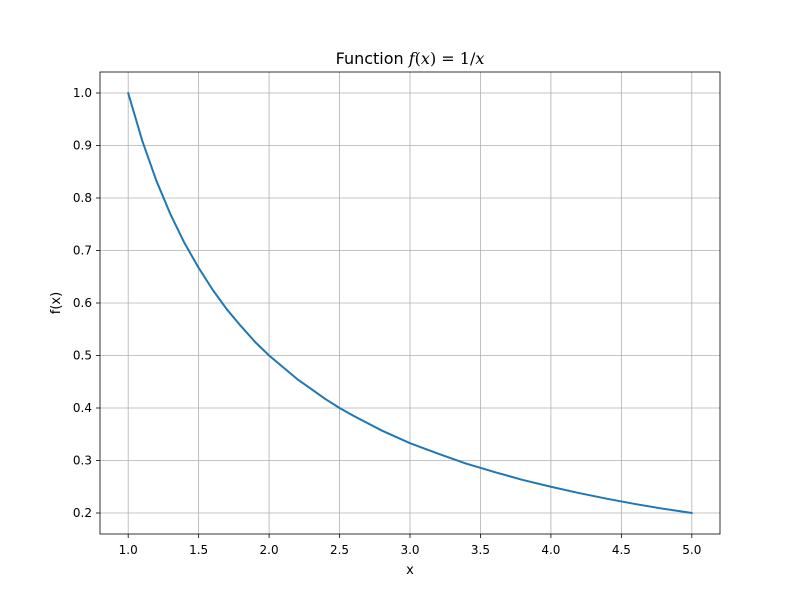  Describe the element at coordinates (82, 356) in the screenshot. I see `y-tick-label: 0.5` at that location.